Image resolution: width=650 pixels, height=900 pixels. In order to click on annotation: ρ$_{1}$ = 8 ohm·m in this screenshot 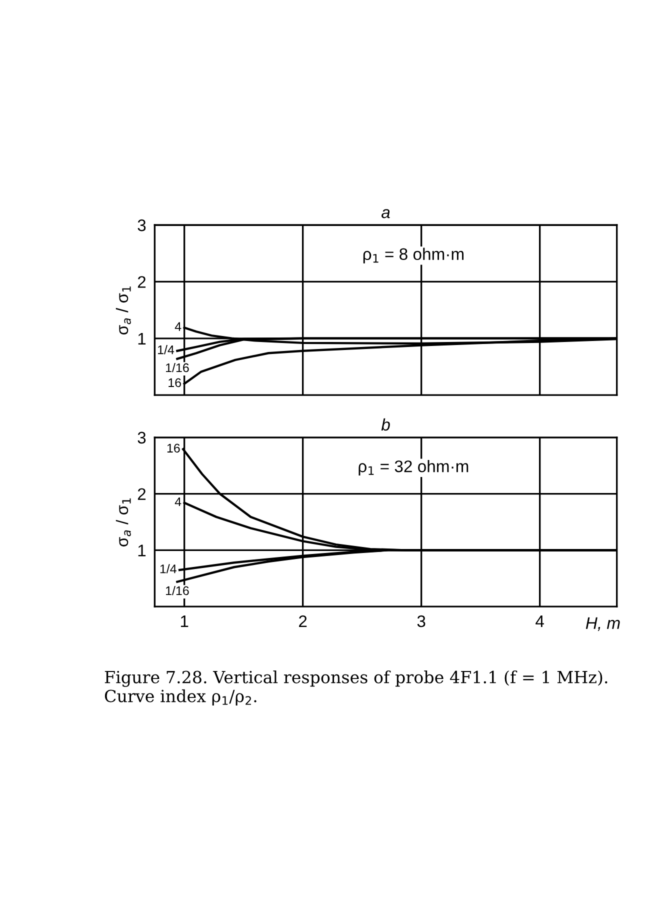, I will do `click(413, 256)`.